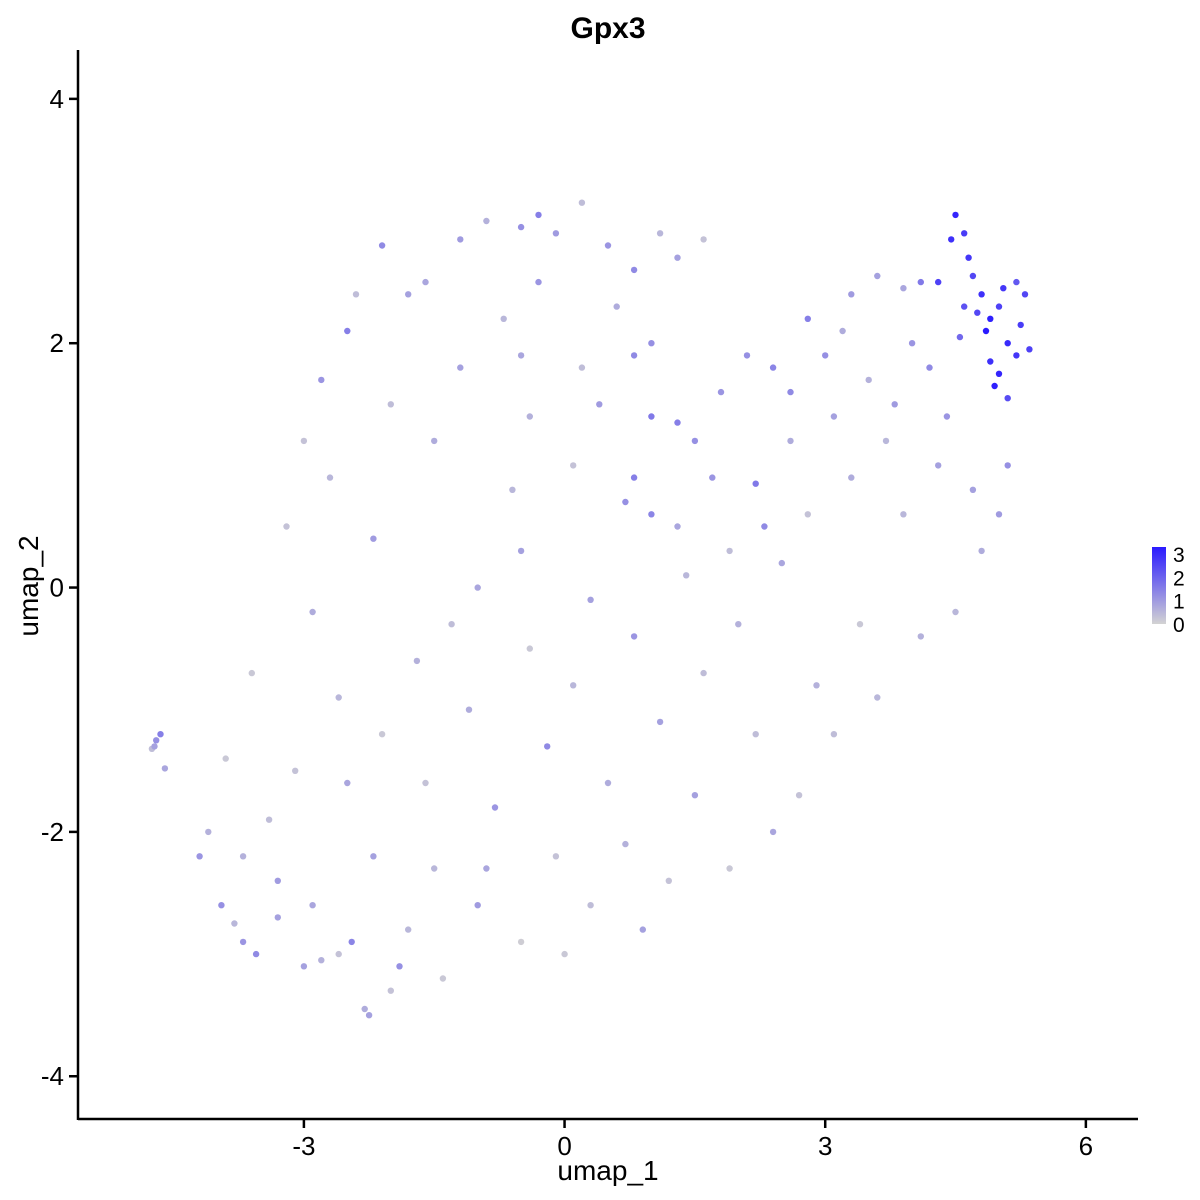 This screenshot has width=1200, height=1200. Describe the element at coordinates (57, 343) in the screenshot. I see `y-tick-label: 2` at that location.